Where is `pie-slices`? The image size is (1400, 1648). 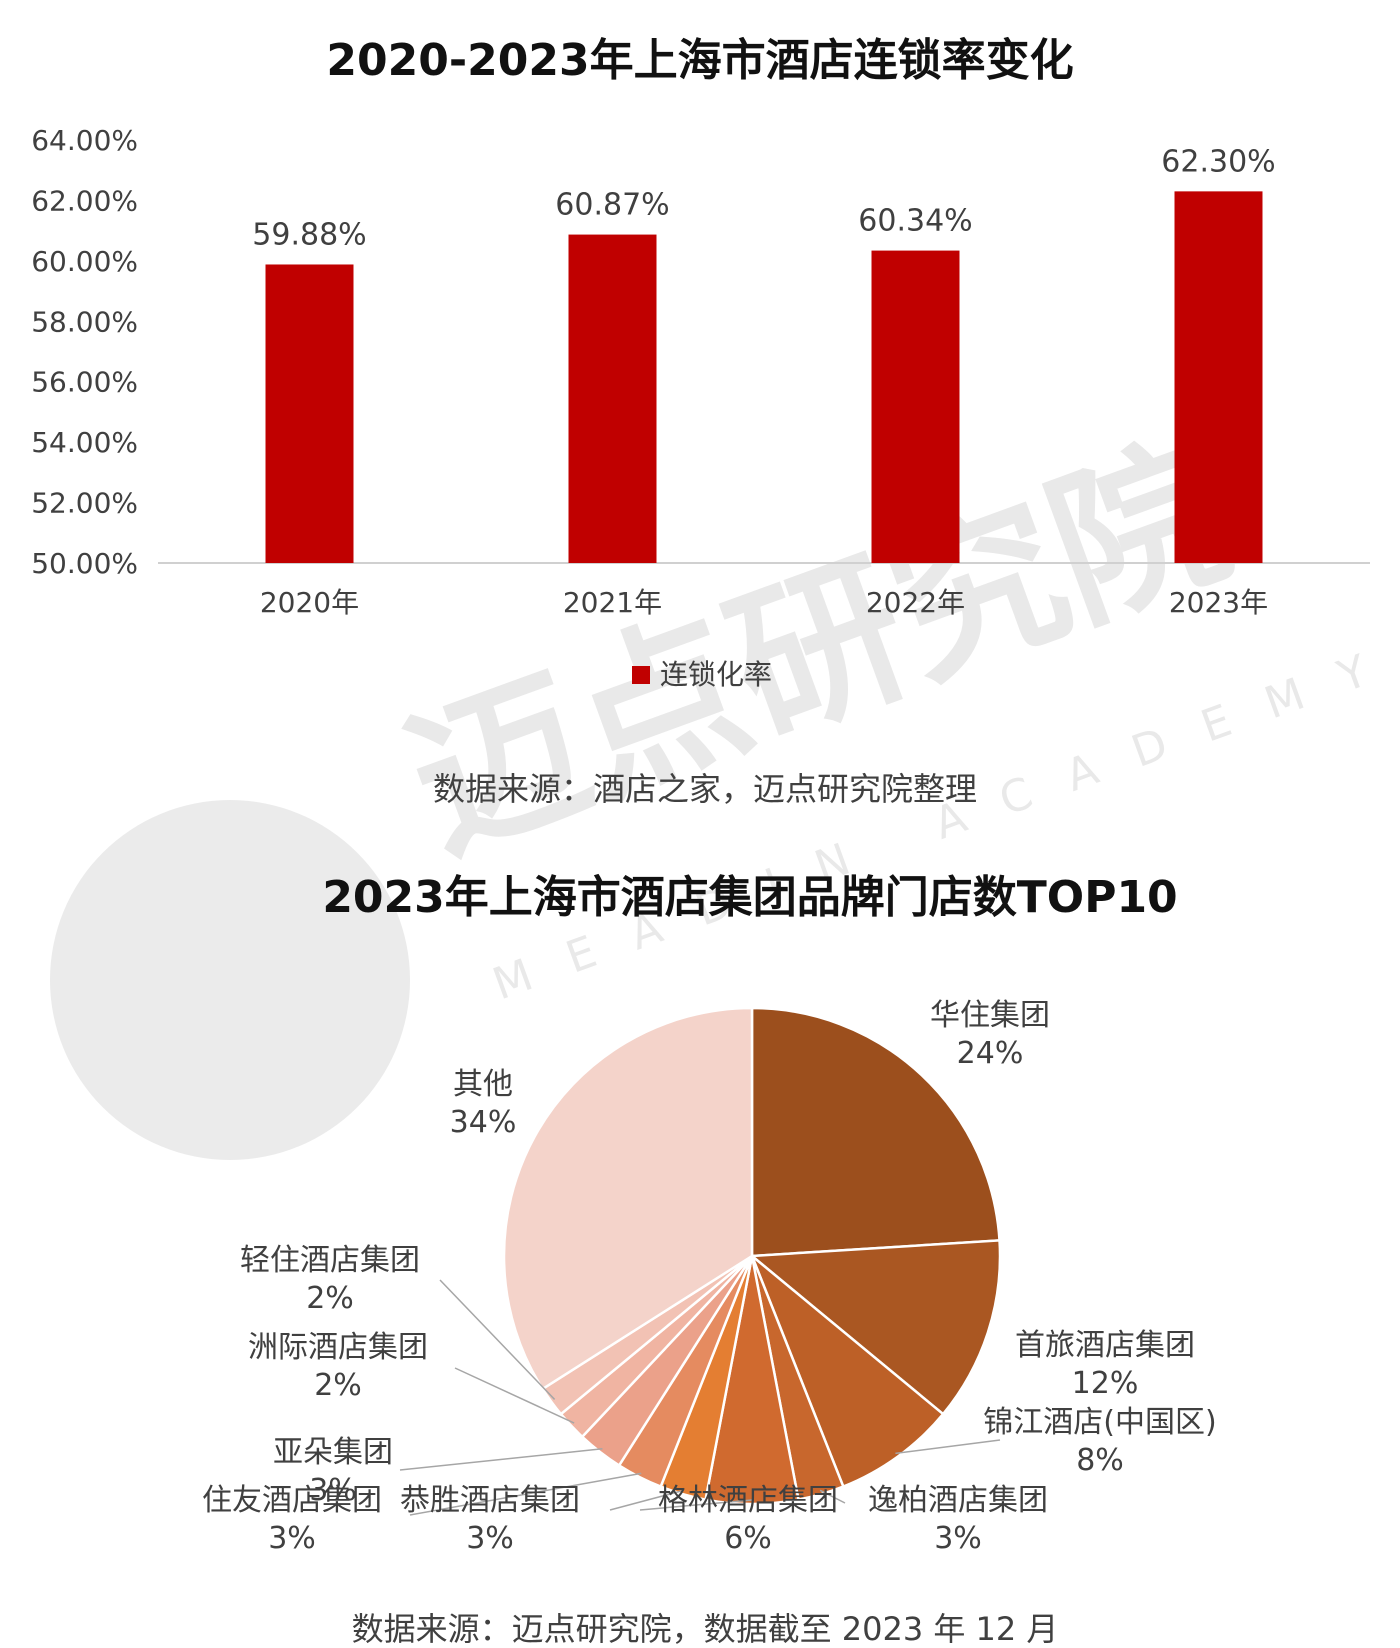 pie-slices is located at coordinates (752, 1256).